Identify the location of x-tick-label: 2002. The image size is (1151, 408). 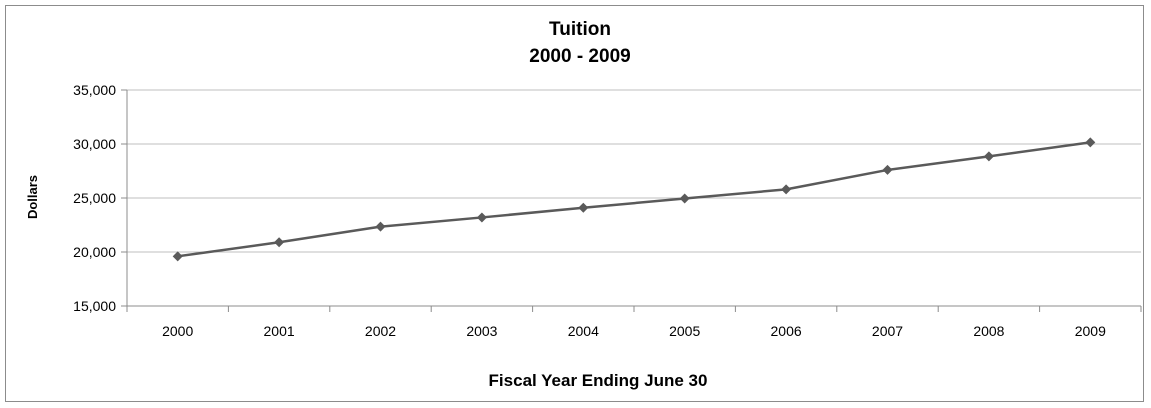
(380, 331).